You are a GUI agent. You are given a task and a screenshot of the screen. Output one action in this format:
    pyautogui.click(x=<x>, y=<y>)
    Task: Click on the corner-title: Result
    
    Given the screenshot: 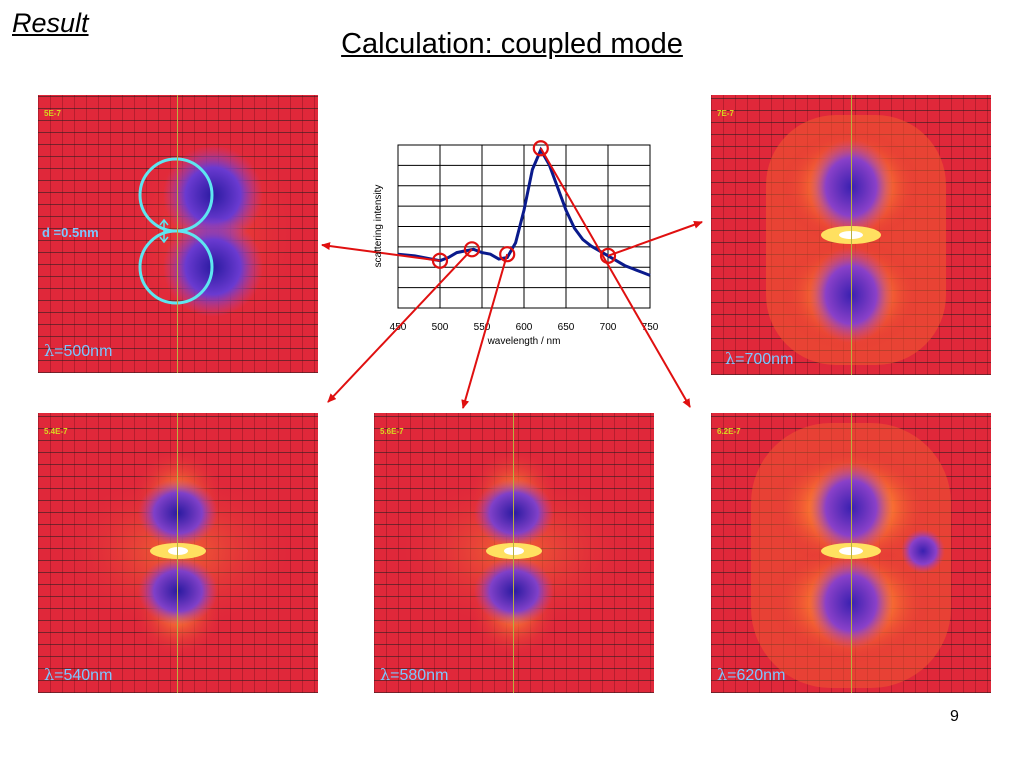 What is the action you would take?
    pyautogui.click(x=50, y=23)
    